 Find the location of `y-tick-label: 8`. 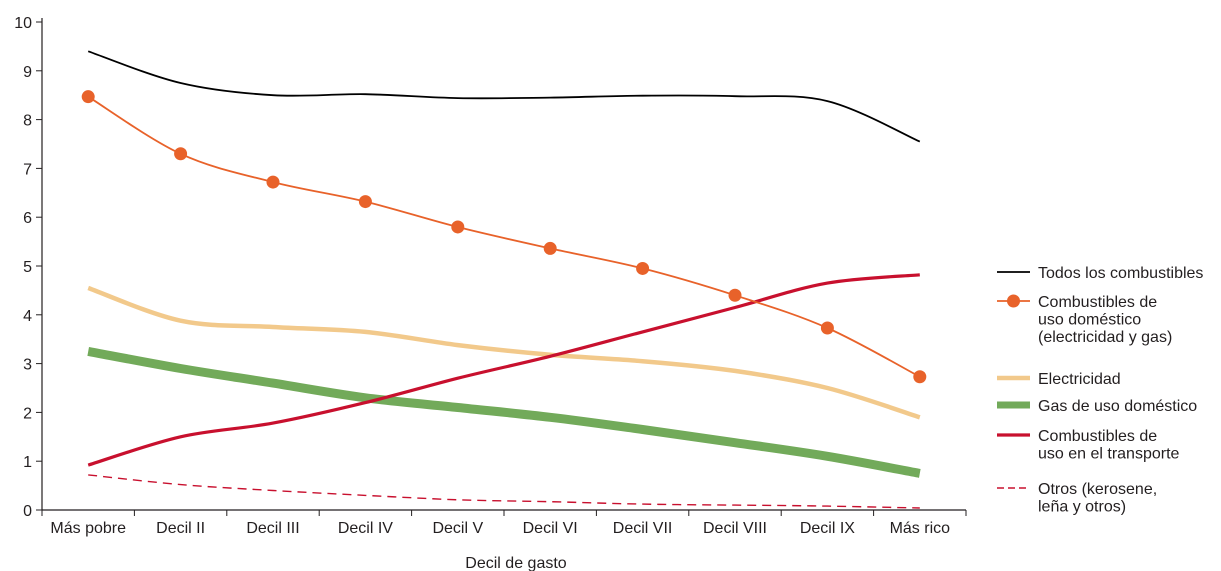

y-tick-label: 8 is located at coordinates (27, 121).